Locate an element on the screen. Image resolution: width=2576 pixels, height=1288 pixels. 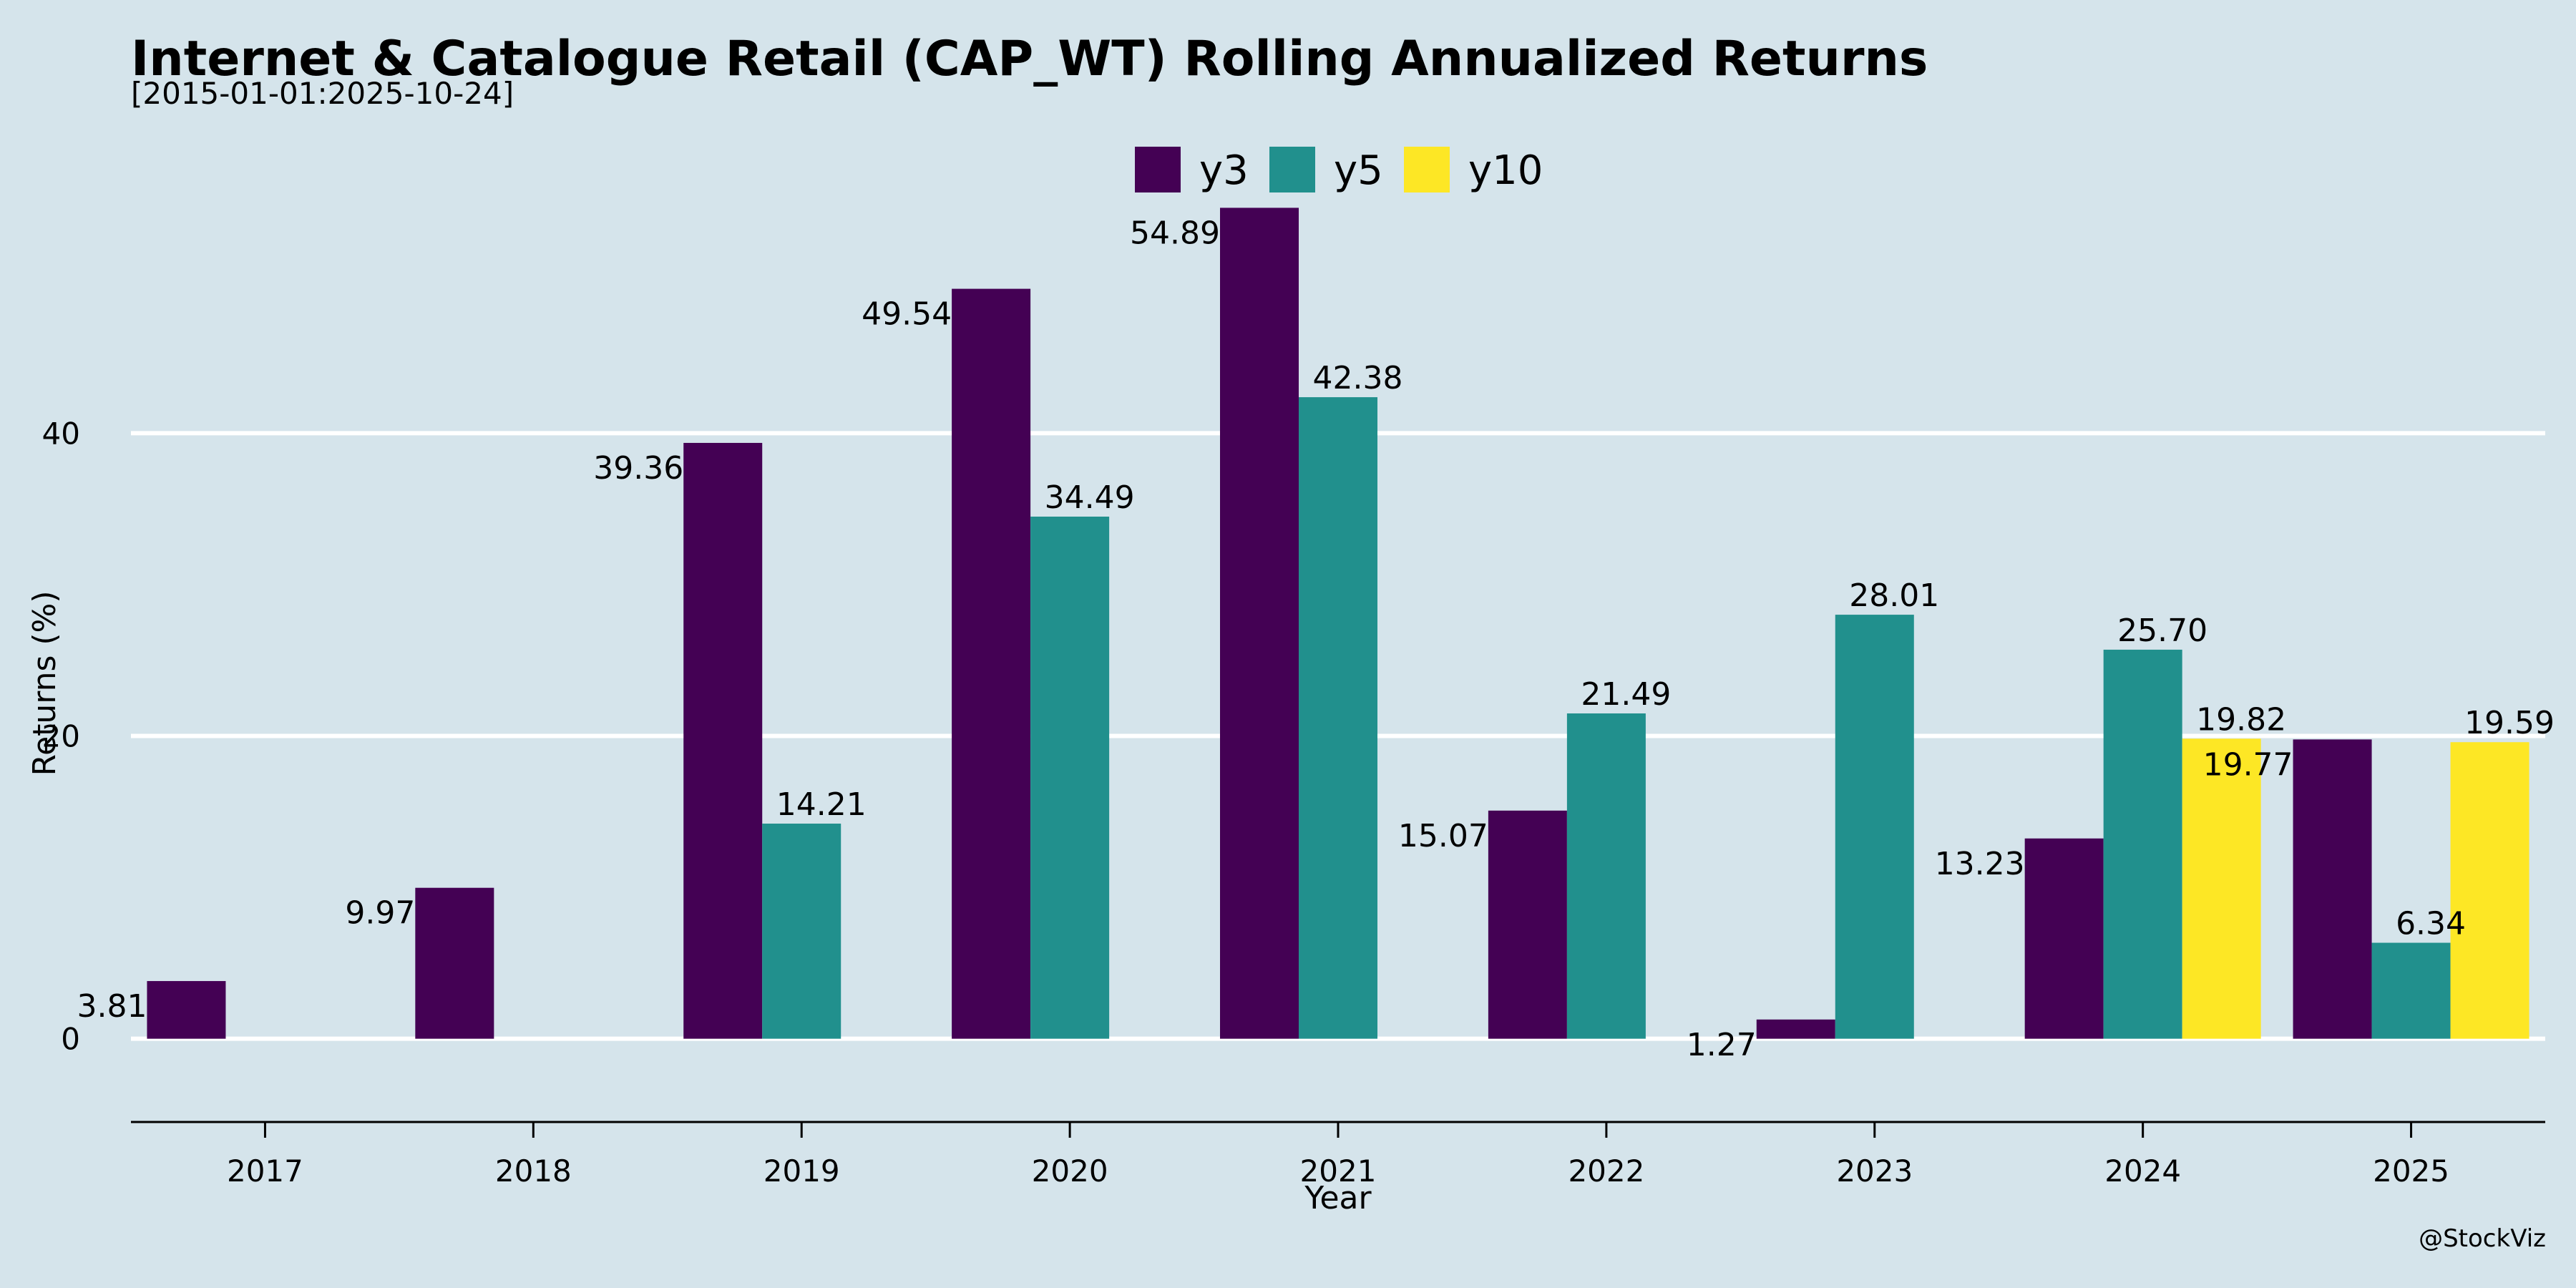
bar-y3-2021 is located at coordinates (1259, 623).